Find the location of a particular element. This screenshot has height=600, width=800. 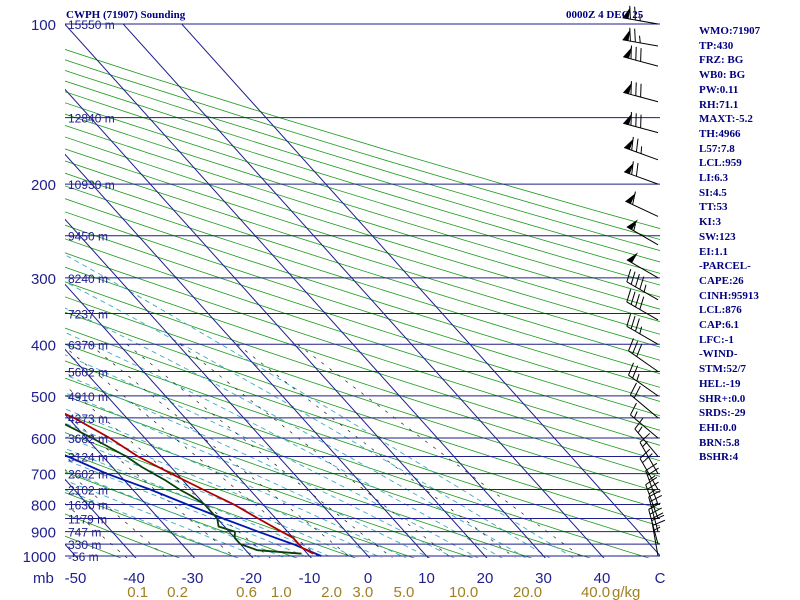

height-label: -56 m is located at coordinates (83, 557).